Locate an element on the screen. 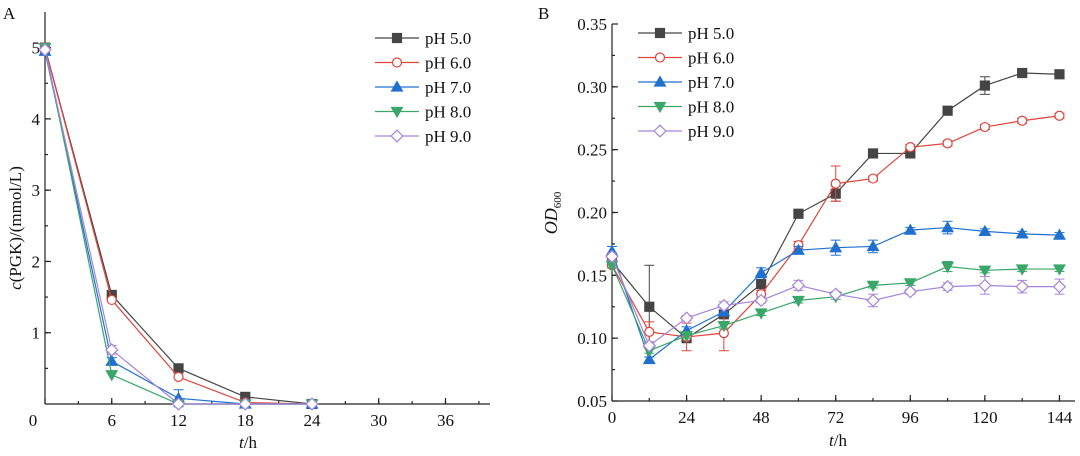  y-tick-label: 0.15 is located at coordinates (592, 275).